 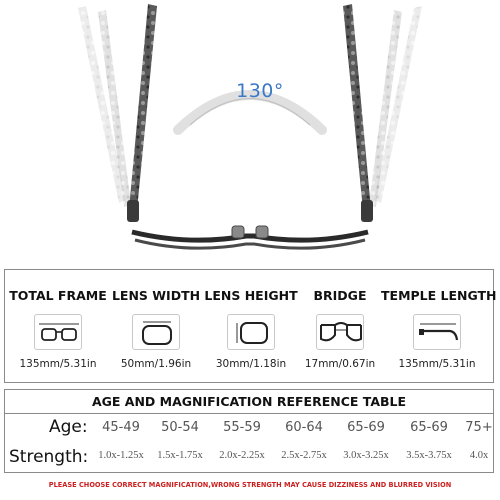 I want to click on strength-cell: 4.0x, so click(x=479, y=455).